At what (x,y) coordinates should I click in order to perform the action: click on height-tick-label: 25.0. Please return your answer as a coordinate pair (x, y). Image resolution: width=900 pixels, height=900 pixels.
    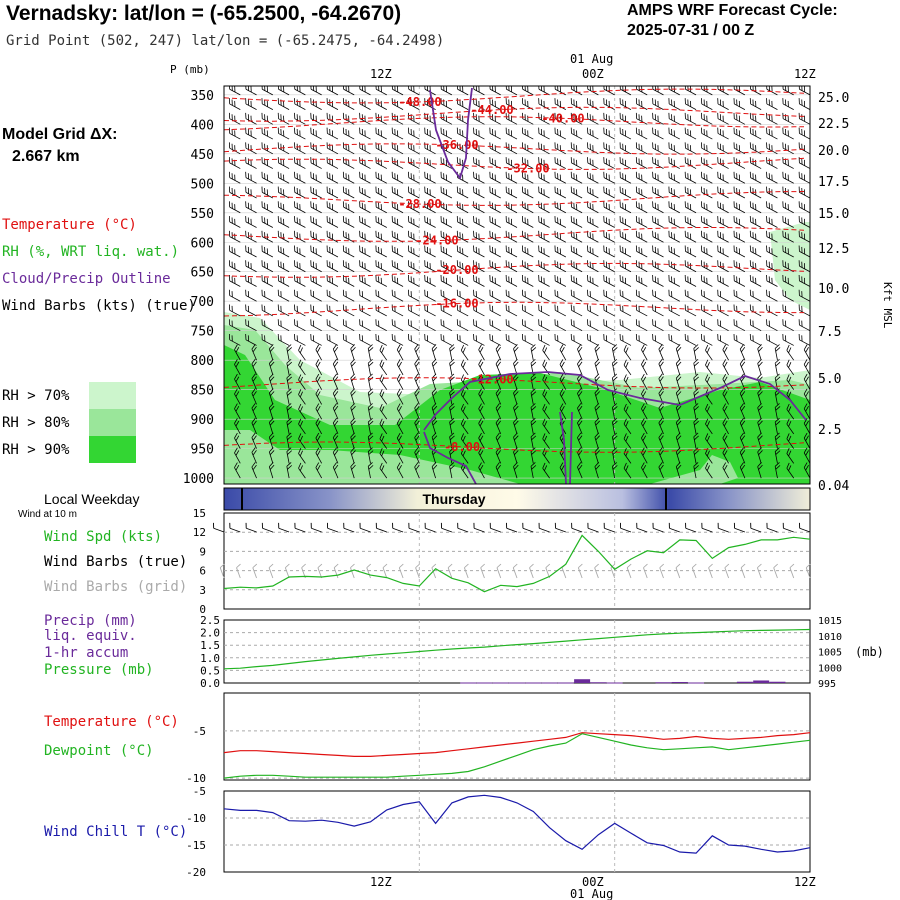
    Looking at the image, I should click on (833, 98).